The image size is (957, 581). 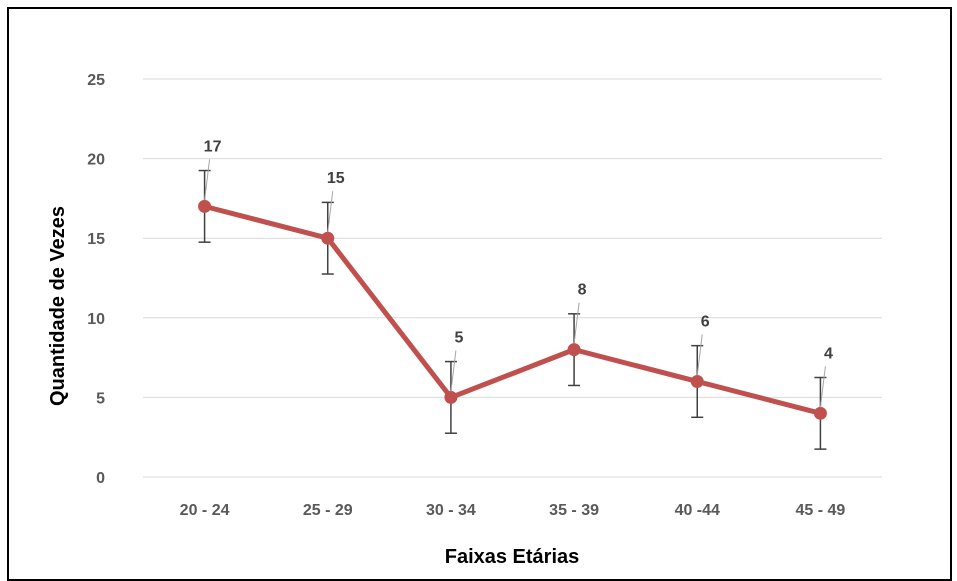 What do you see at coordinates (512, 557) in the screenshot?
I see `x-axis-title: Faixas Etárias` at bounding box center [512, 557].